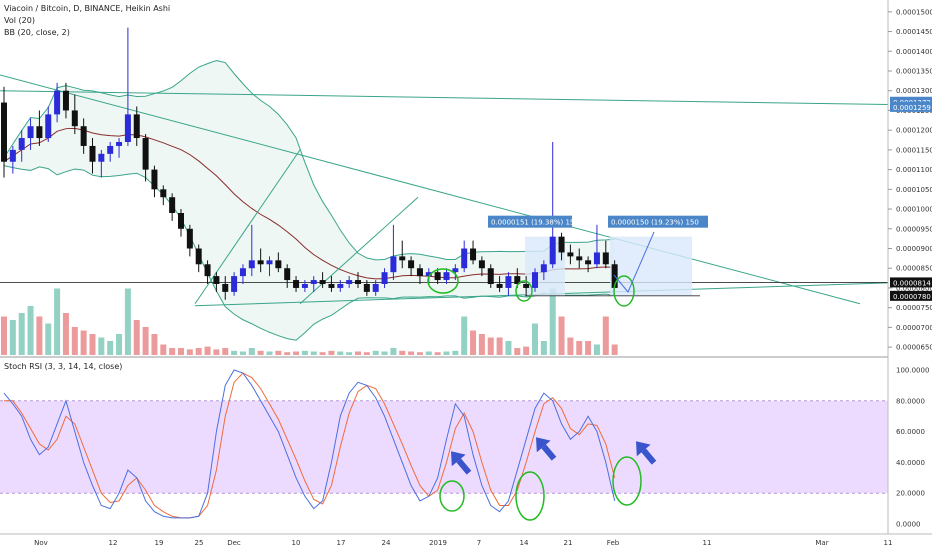 This screenshot has width=932, height=550. What do you see at coordinates (19, 20) in the screenshot?
I see `vol-indicator-label: Vol (20)` at bounding box center [19, 20].